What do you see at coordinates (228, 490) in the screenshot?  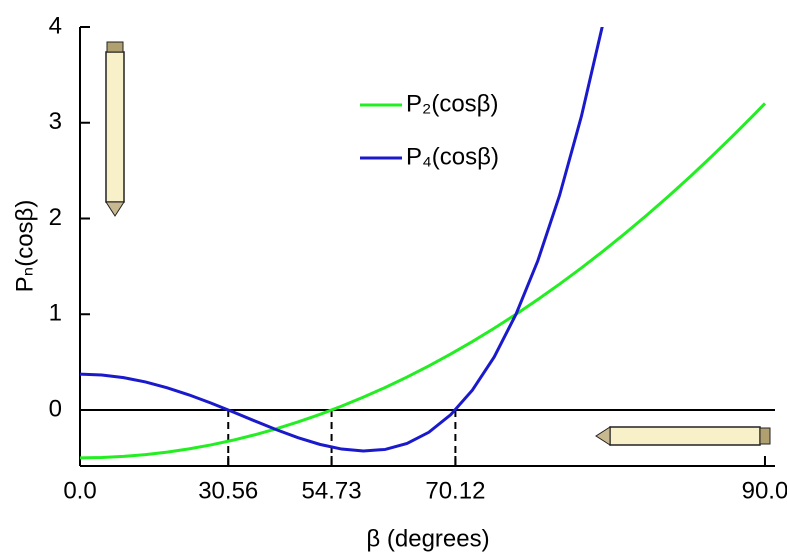 I see `x-tick-label: 30.56` at bounding box center [228, 490].